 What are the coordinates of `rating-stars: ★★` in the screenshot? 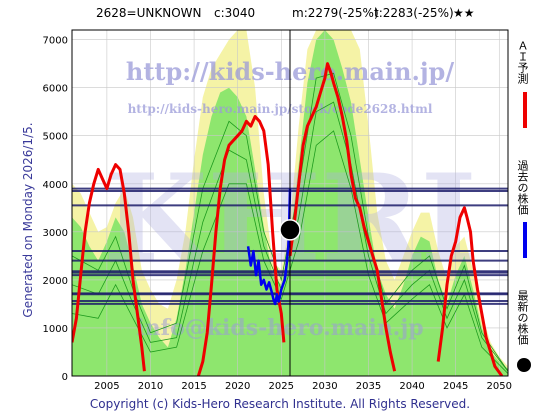 It's located at (464, 13).